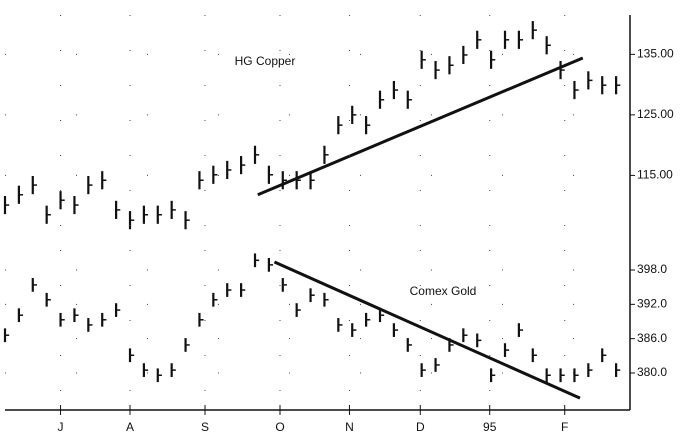 This screenshot has width=690, height=437. What do you see at coordinates (61, 427) in the screenshot?
I see `x-tick-label: J` at bounding box center [61, 427].